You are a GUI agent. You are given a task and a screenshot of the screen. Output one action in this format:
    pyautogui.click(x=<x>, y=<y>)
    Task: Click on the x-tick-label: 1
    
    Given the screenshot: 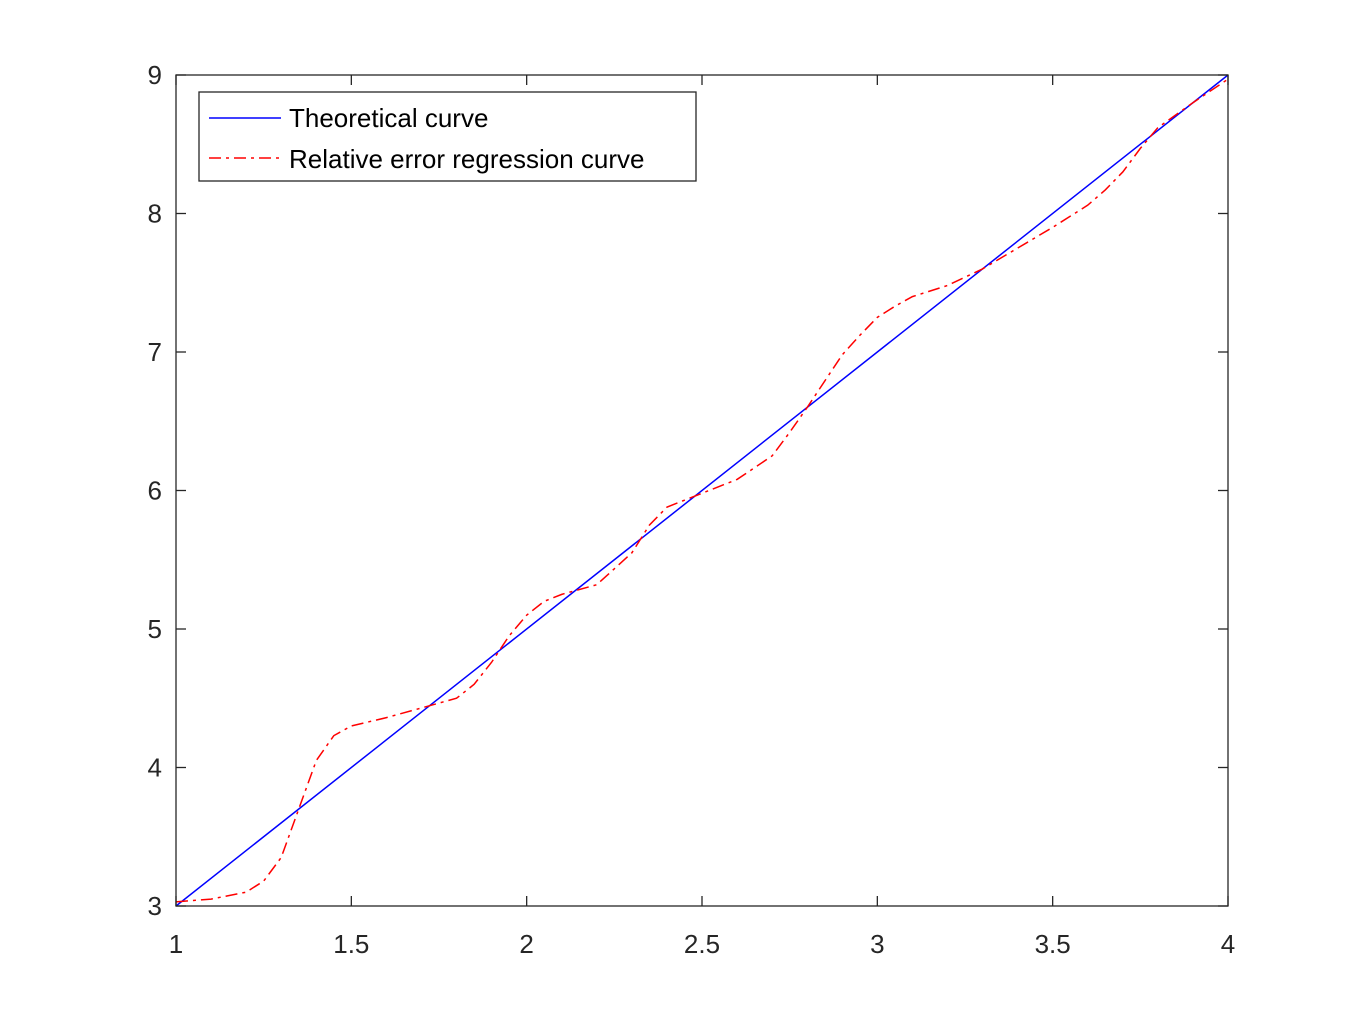 What is the action you would take?
    pyautogui.click(x=176, y=944)
    